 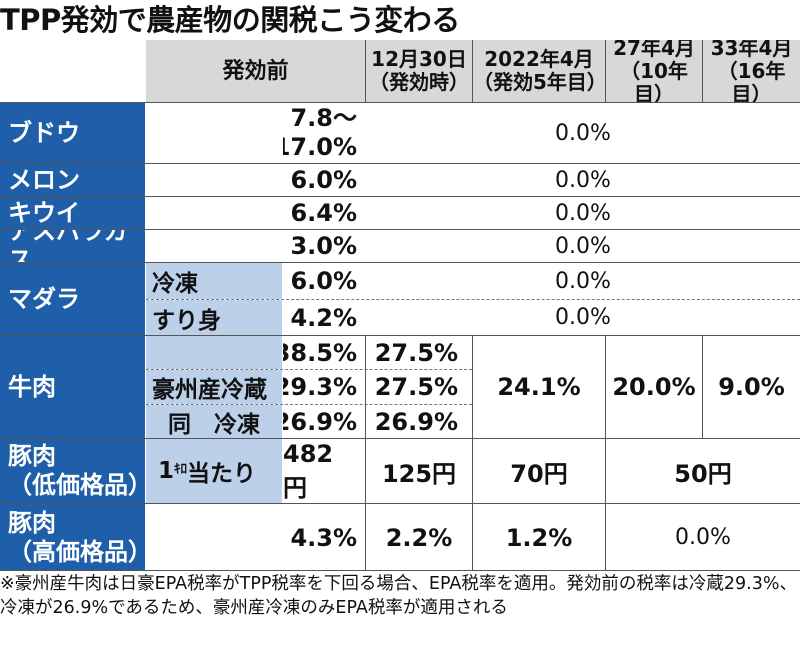 What do you see at coordinates (539, 59) in the screenshot?
I see `header-col2-line1: 2022年4月` at bounding box center [539, 59].